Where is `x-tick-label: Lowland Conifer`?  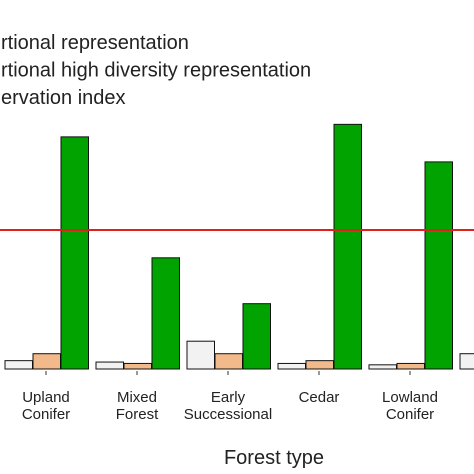
x-tick-label: Lowland Conifer is located at coordinates (410, 406).